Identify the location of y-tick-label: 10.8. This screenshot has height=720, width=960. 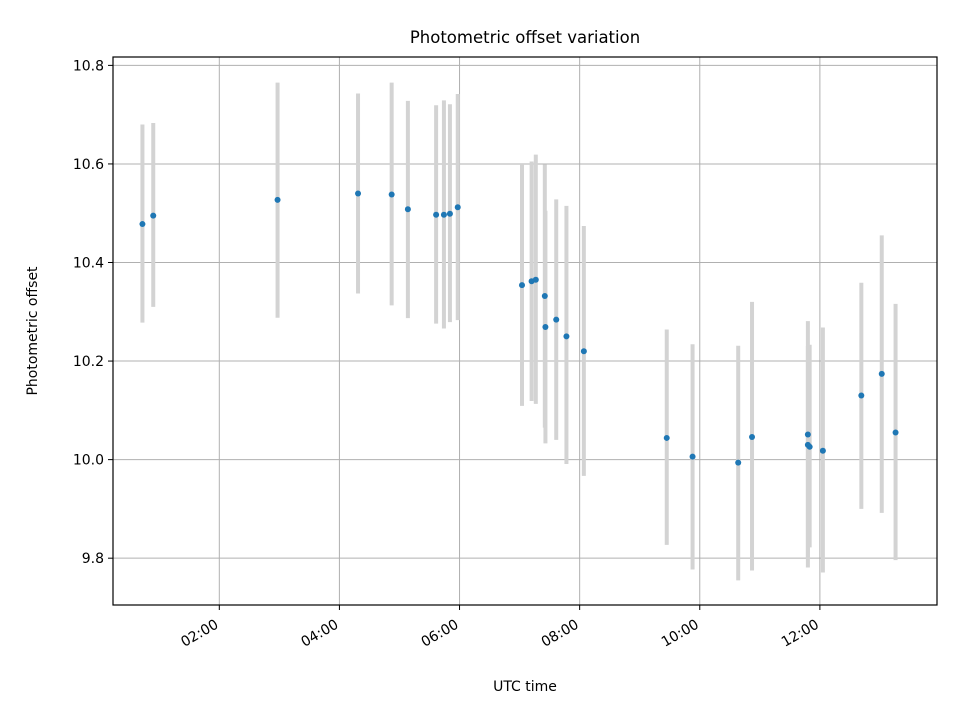
(88, 66).